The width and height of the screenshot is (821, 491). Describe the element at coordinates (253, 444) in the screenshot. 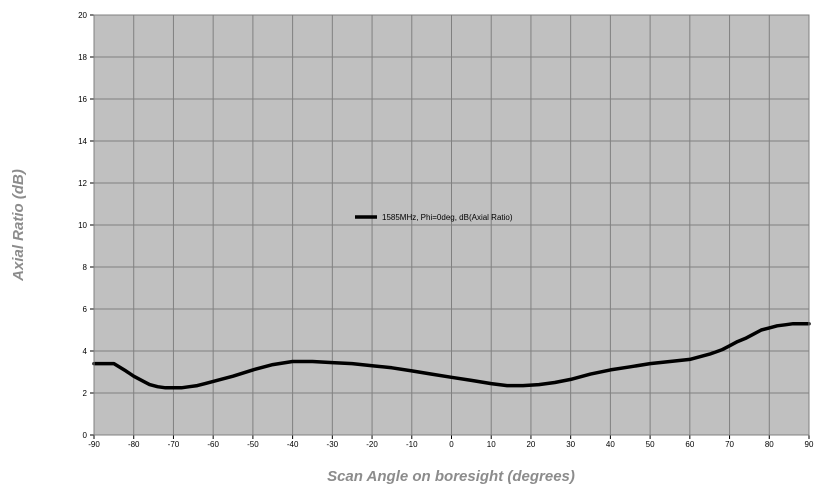

I see `x-tick-label: -50` at that location.